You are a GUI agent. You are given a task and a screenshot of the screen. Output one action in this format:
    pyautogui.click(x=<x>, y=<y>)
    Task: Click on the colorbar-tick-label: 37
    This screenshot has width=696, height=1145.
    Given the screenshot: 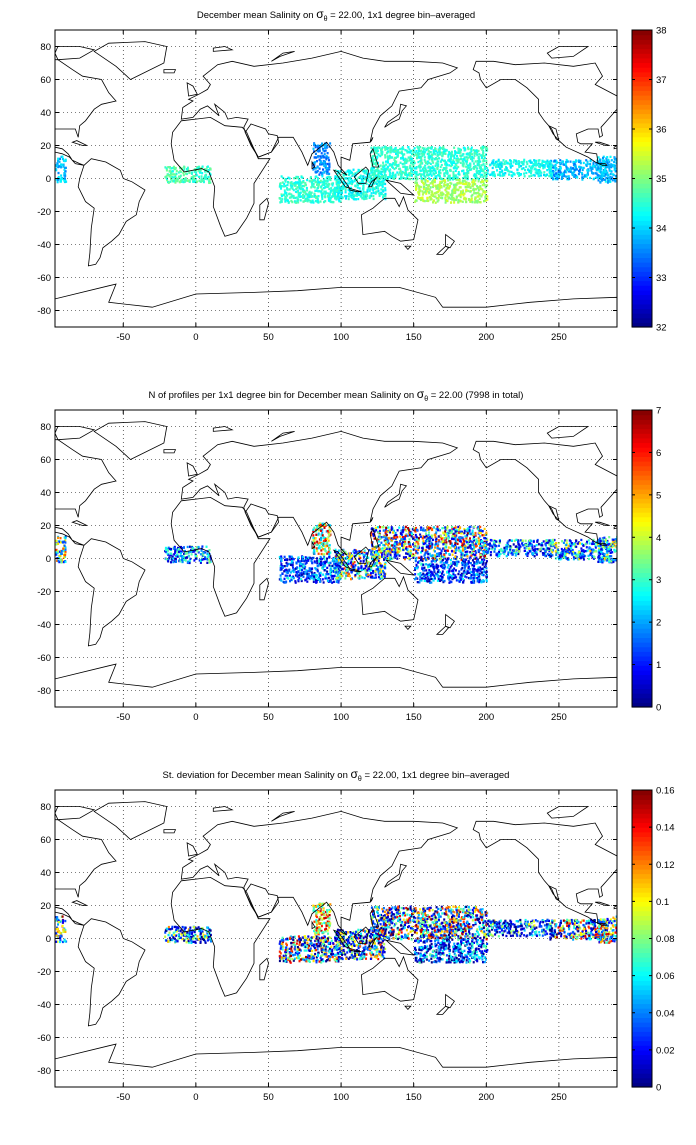 What is the action you would take?
    pyautogui.click(x=661, y=80)
    